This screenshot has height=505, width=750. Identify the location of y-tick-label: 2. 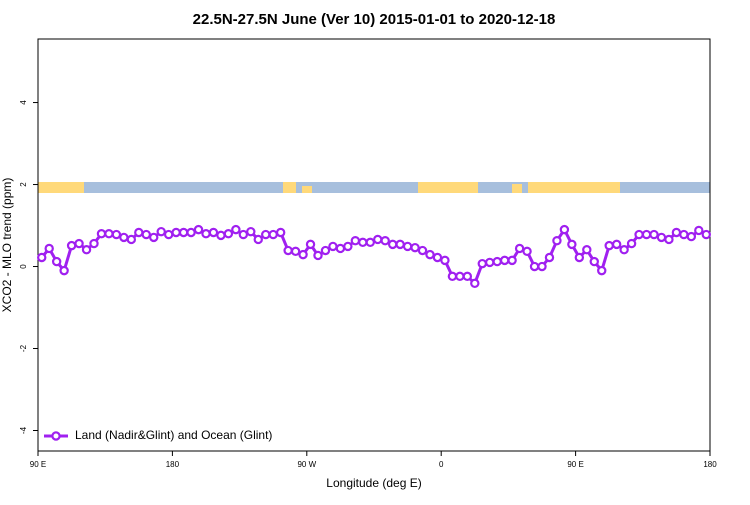
(23, 184).